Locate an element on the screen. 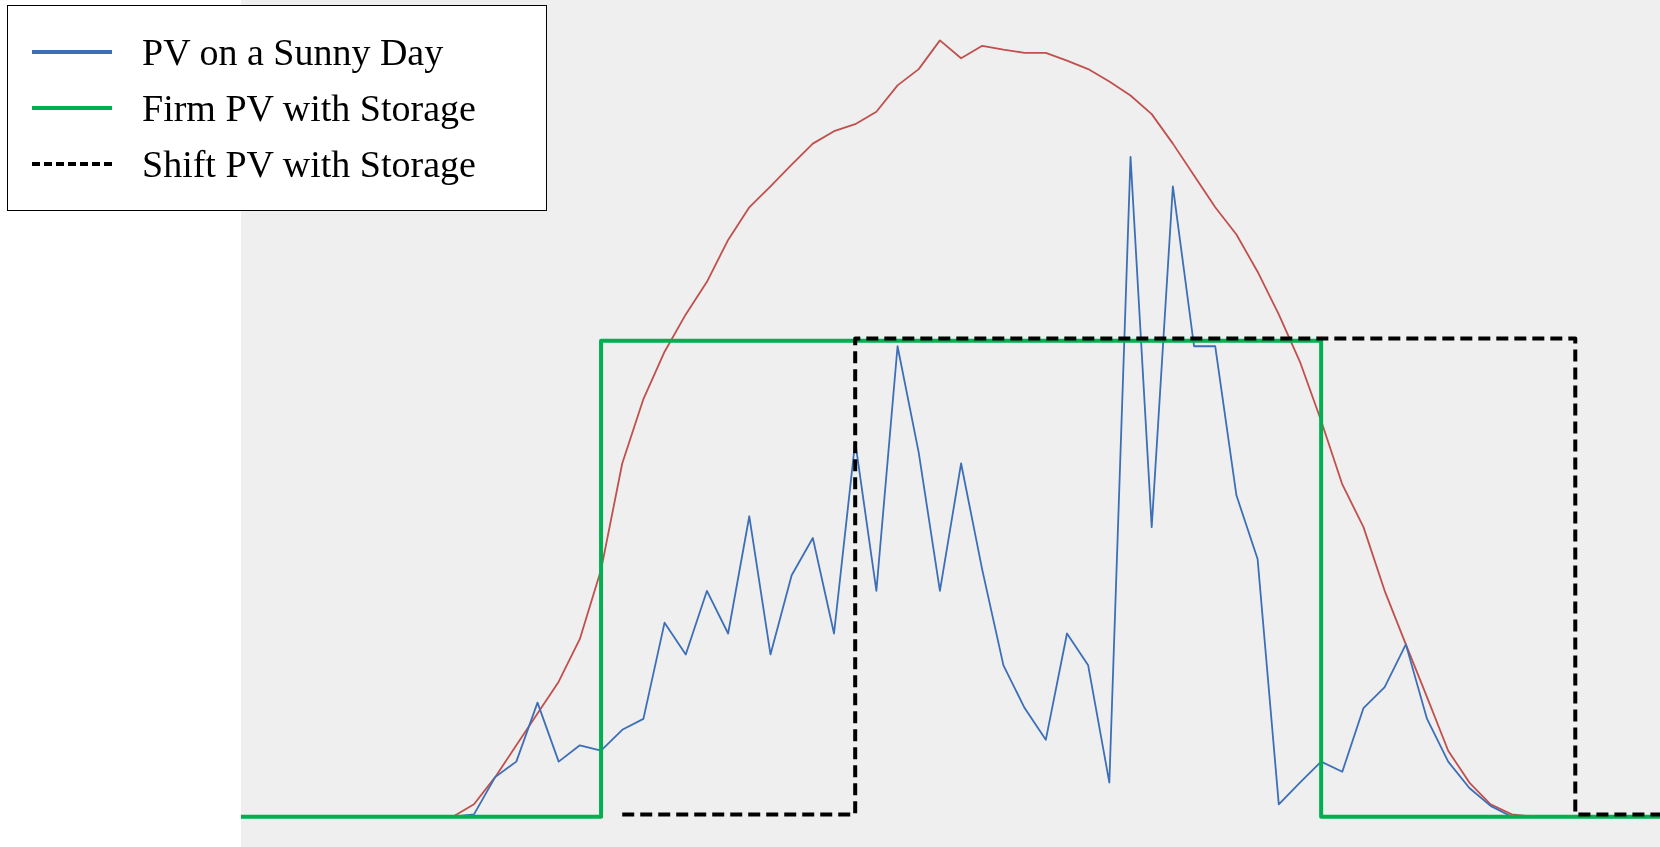 The image size is (1660, 847). legend-label: PV on a Sunny Day is located at coordinates (293, 52).